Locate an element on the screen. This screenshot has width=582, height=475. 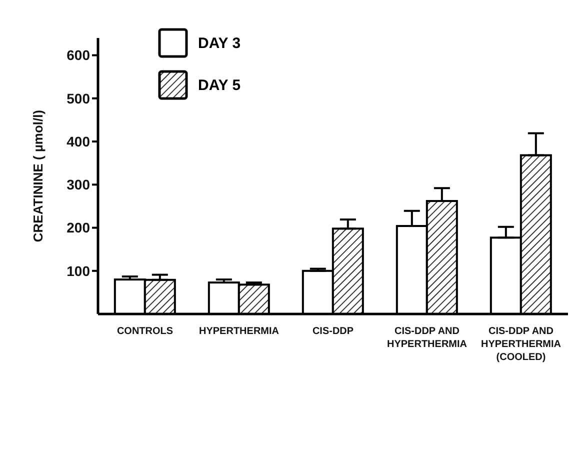
legend-label: DAY 3 is located at coordinates (219, 43).